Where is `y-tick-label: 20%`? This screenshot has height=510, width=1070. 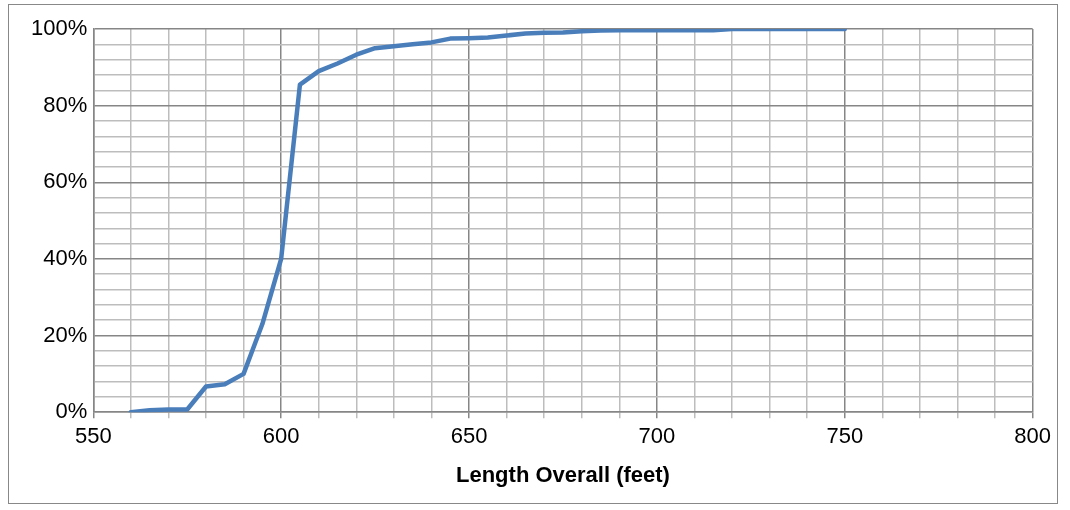 y-tick-label: 20% is located at coordinates (65, 334).